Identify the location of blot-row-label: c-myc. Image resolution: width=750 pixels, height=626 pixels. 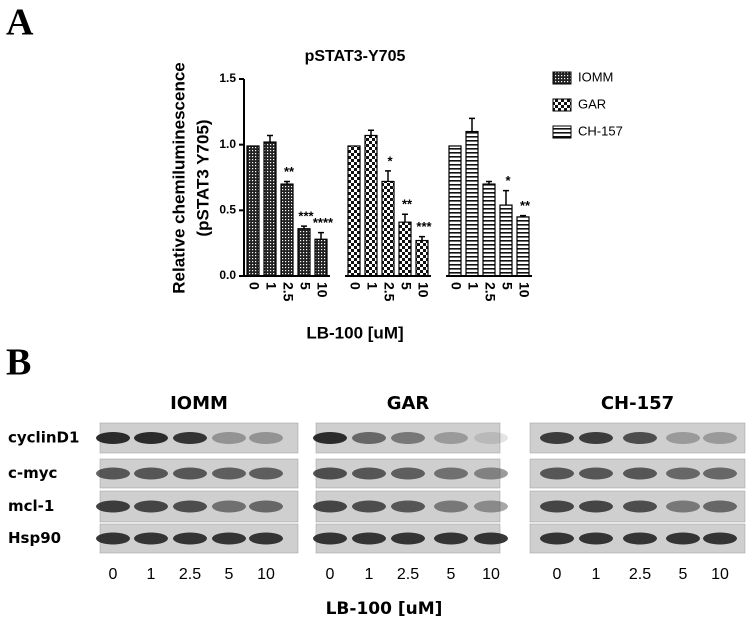
(32, 473).